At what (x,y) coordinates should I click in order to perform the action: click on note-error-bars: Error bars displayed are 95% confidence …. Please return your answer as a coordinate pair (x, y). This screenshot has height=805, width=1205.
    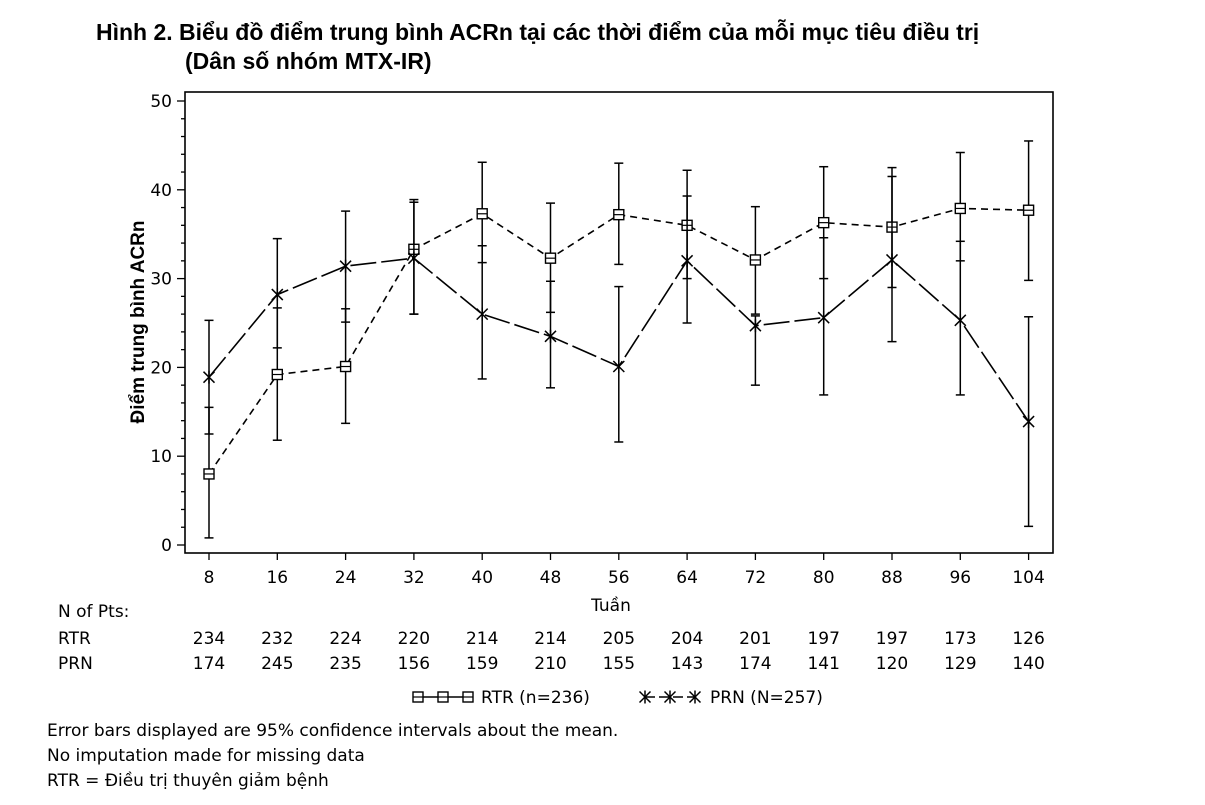
    Looking at the image, I should click on (333, 731).